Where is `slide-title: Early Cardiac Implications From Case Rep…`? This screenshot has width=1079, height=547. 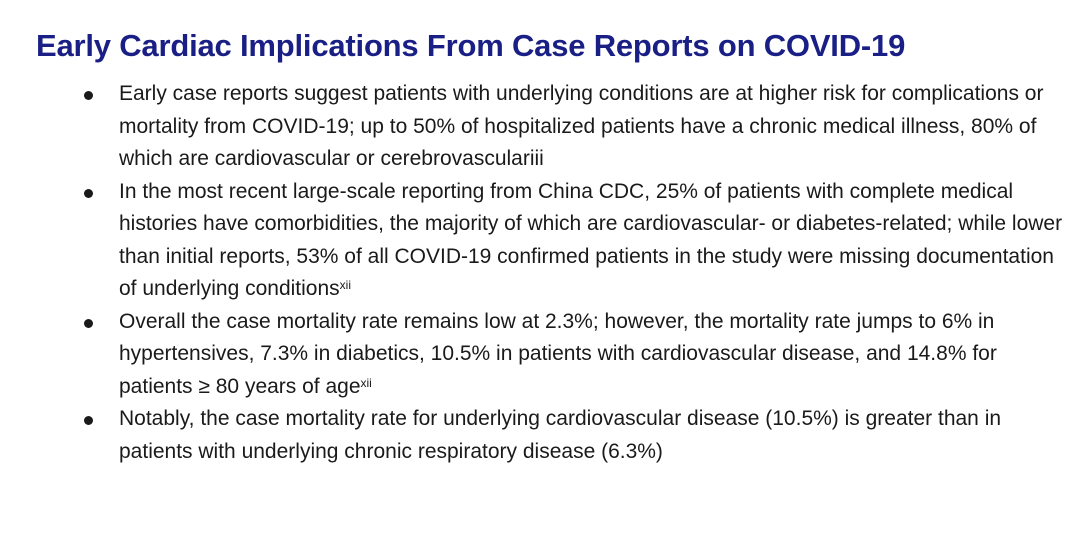
slide-title: Early Cardiac Implications From Case Rep… is located at coordinates (471, 45).